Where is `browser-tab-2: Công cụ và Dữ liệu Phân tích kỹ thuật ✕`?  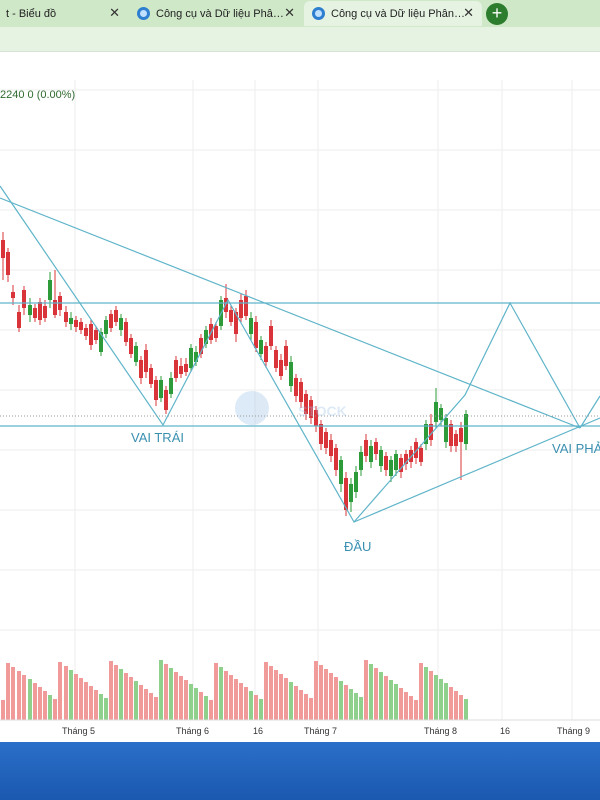 browser-tab-2: Công cụ và Dữ liệu Phân tích kỹ thuật ✕ is located at coordinates (216, 13).